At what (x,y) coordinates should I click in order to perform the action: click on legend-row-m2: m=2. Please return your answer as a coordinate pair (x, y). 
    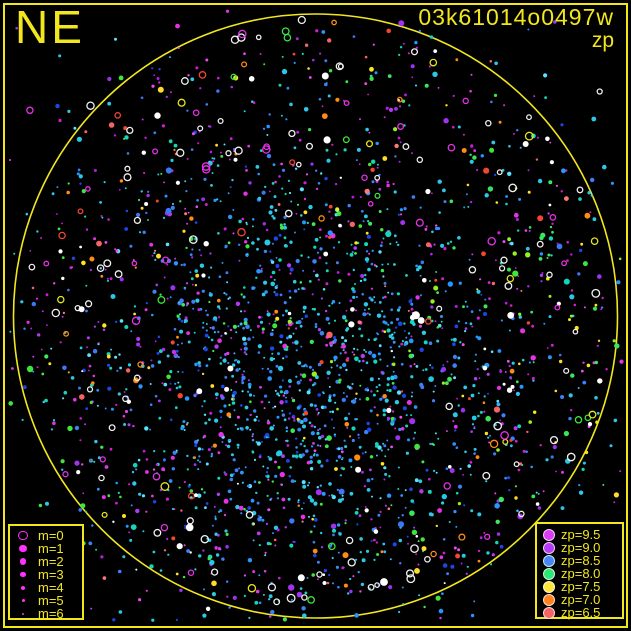
    Looking at the image, I should click on (47, 561).